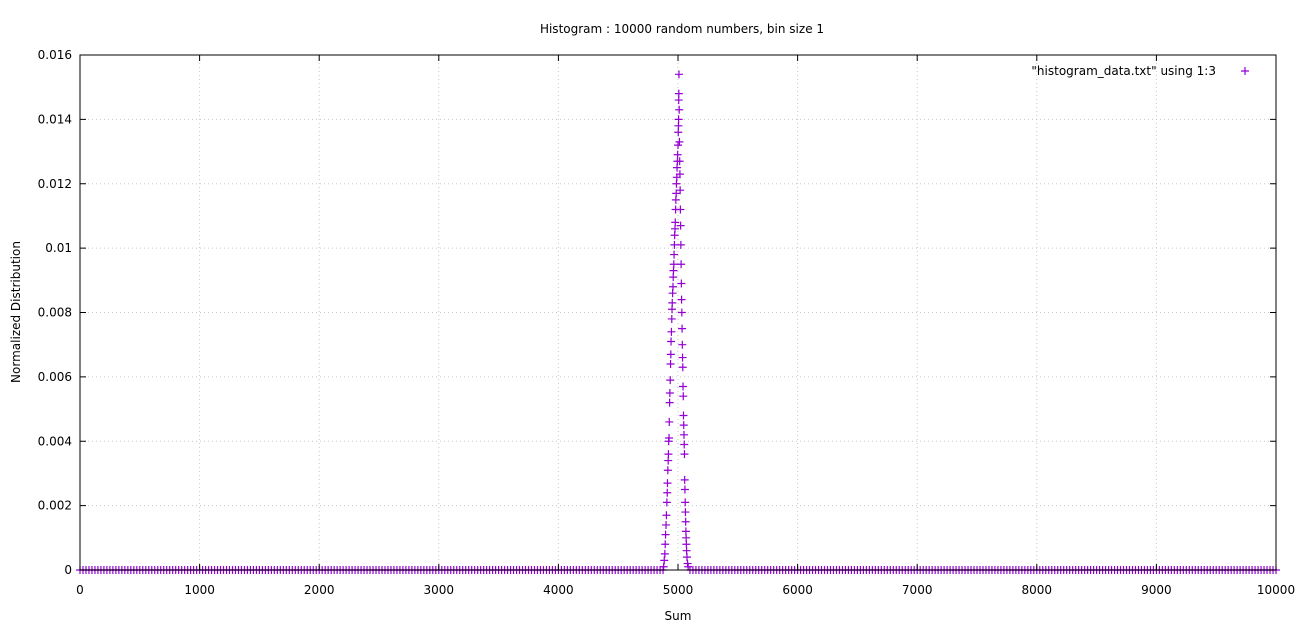  What do you see at coordinates (199, 590) in the screenshot?
I see `x-tick-label: 1000` at bounding box center [199, 590].